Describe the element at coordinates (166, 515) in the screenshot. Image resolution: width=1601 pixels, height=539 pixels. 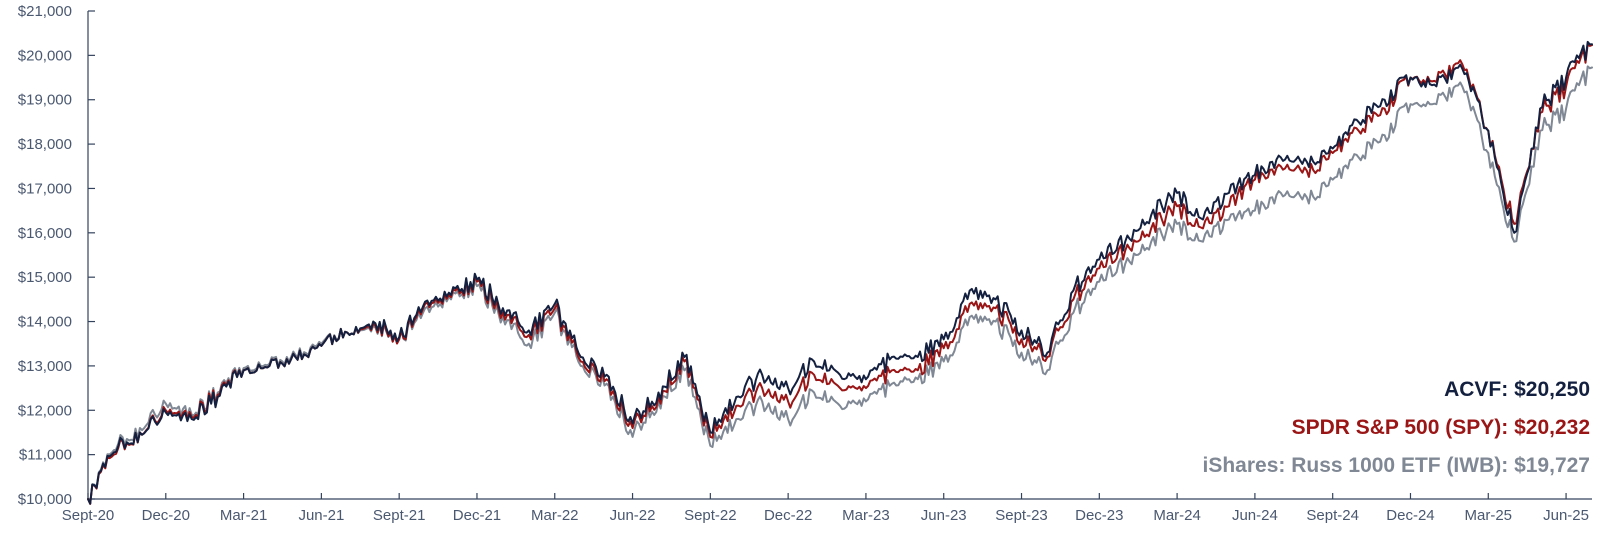
I see `x-tick-label: Dec-20` at that location.